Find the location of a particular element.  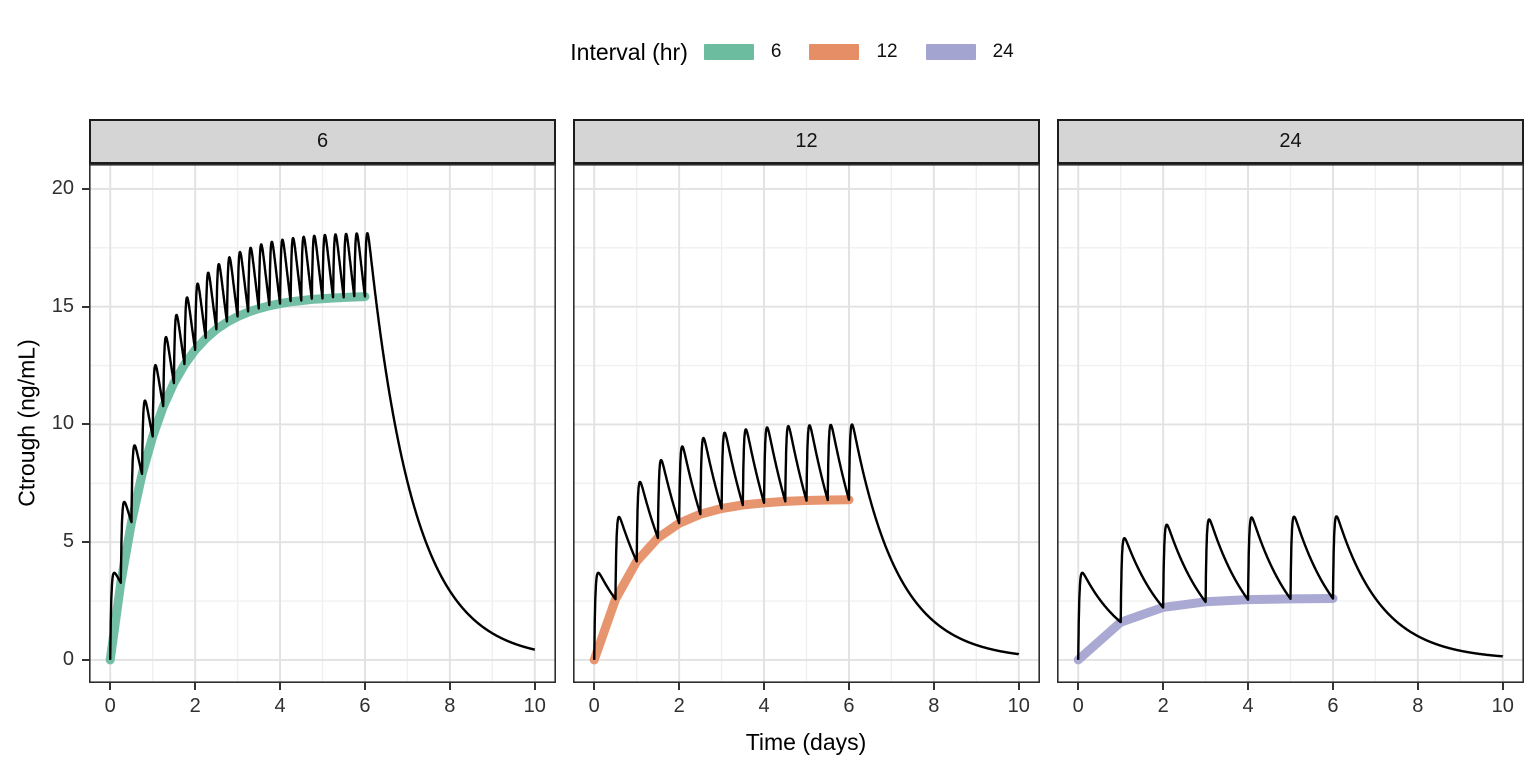

legend-key-12: 12 is located at coordinates (853, 52).